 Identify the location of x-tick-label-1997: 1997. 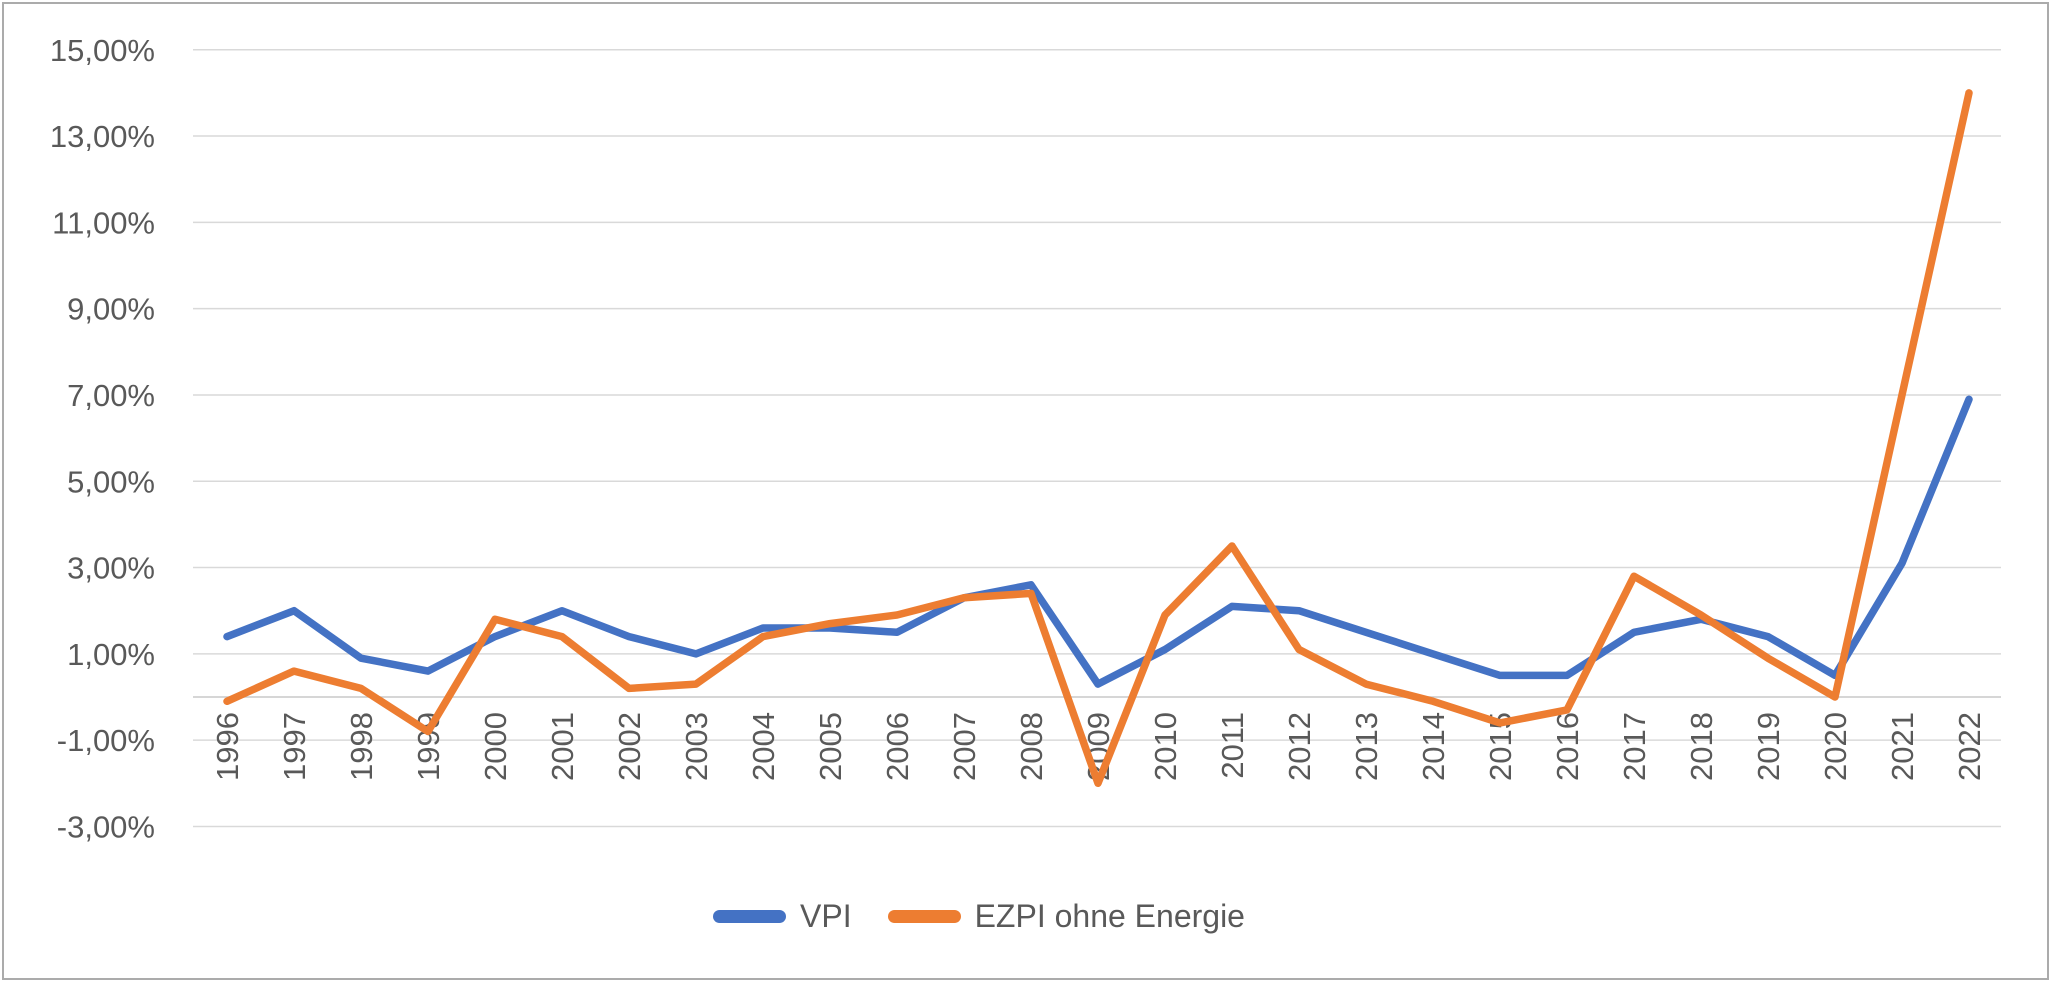
(294, 746).